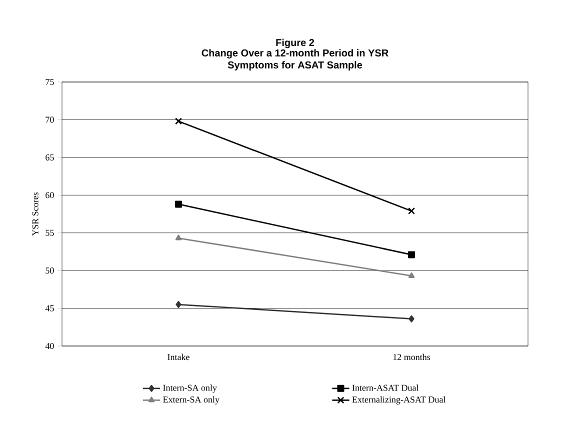  I want to click on y-tick-label: 45, so click(49, 308).